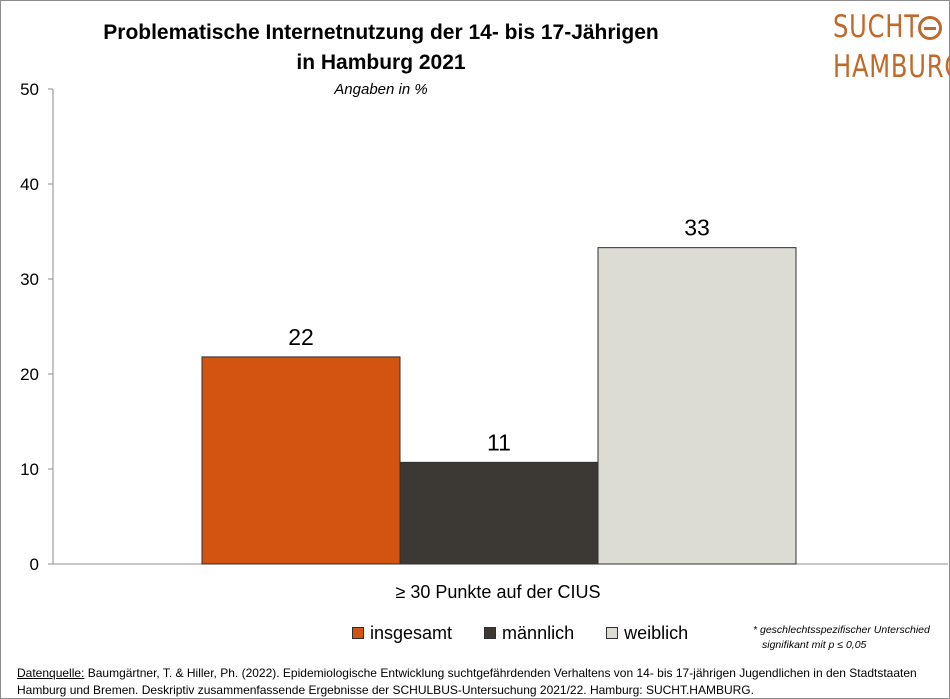 Image resolution: width=950 pixels, height=699 pixels. I want to click on logo-text-line-1: SUCHT, so click(876, 27).